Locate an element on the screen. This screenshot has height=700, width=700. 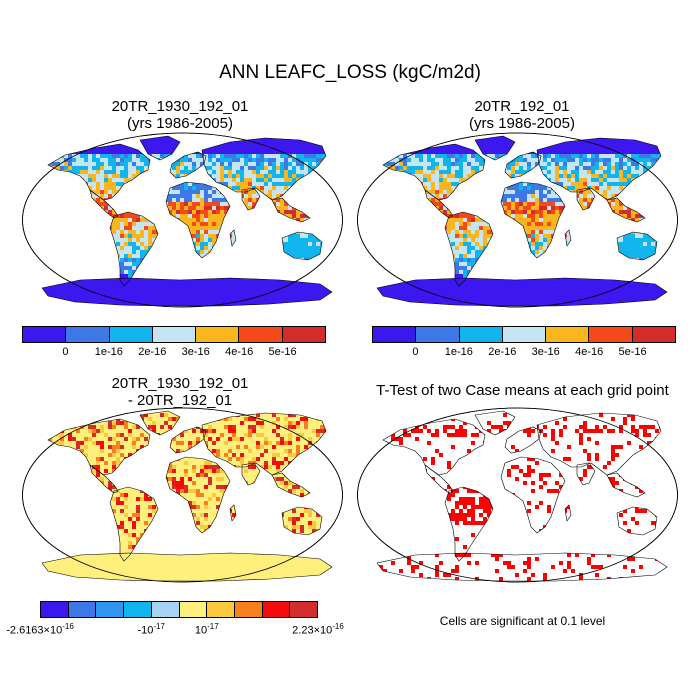
colorbar-tick-base: -2.6163×10 is located at coordinates (34, 630).